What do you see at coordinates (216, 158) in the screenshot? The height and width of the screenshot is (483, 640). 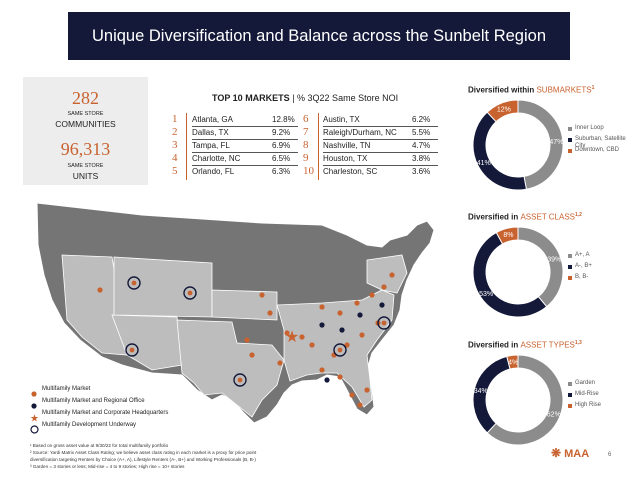 I see `market-name: Charlotte, NC` at bounding box center [216, 158].